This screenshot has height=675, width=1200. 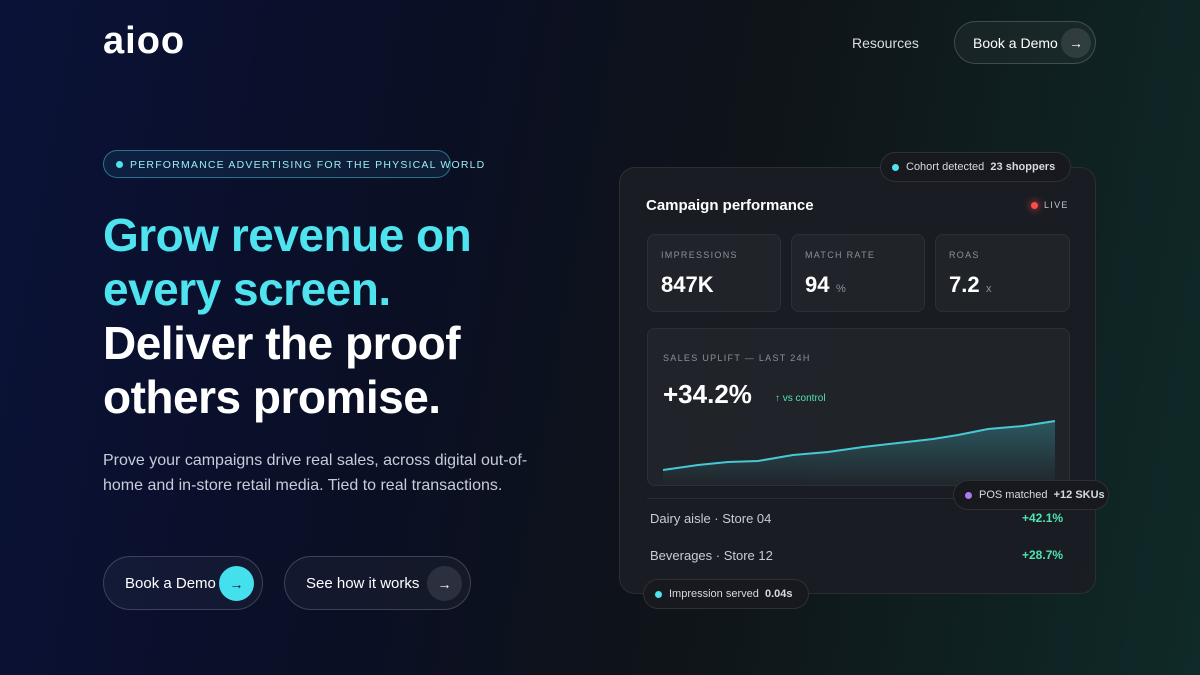 I want to click on live-dot, so click(x=1034, y=205).